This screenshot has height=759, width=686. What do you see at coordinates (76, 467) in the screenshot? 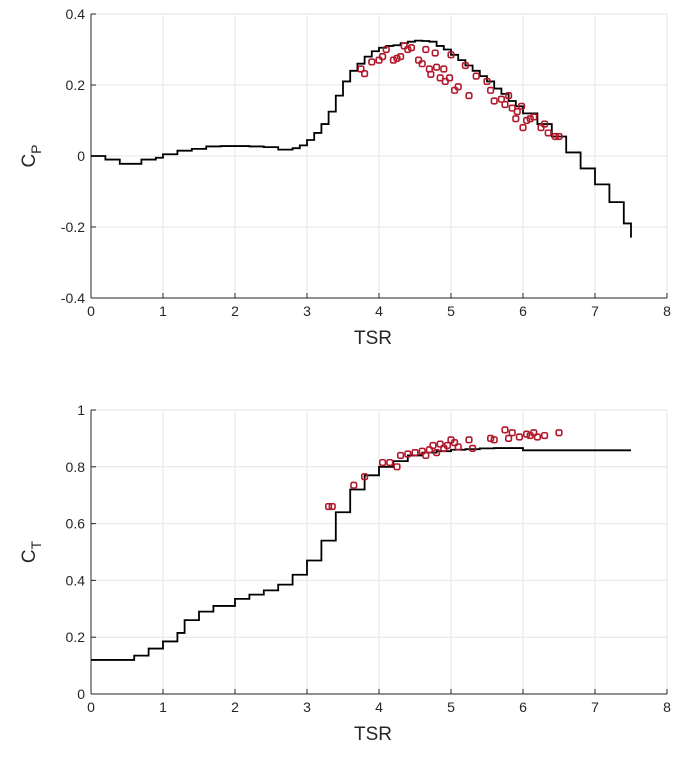
I see `y-tick-label: 0.8` at bounding box center [76, 467].